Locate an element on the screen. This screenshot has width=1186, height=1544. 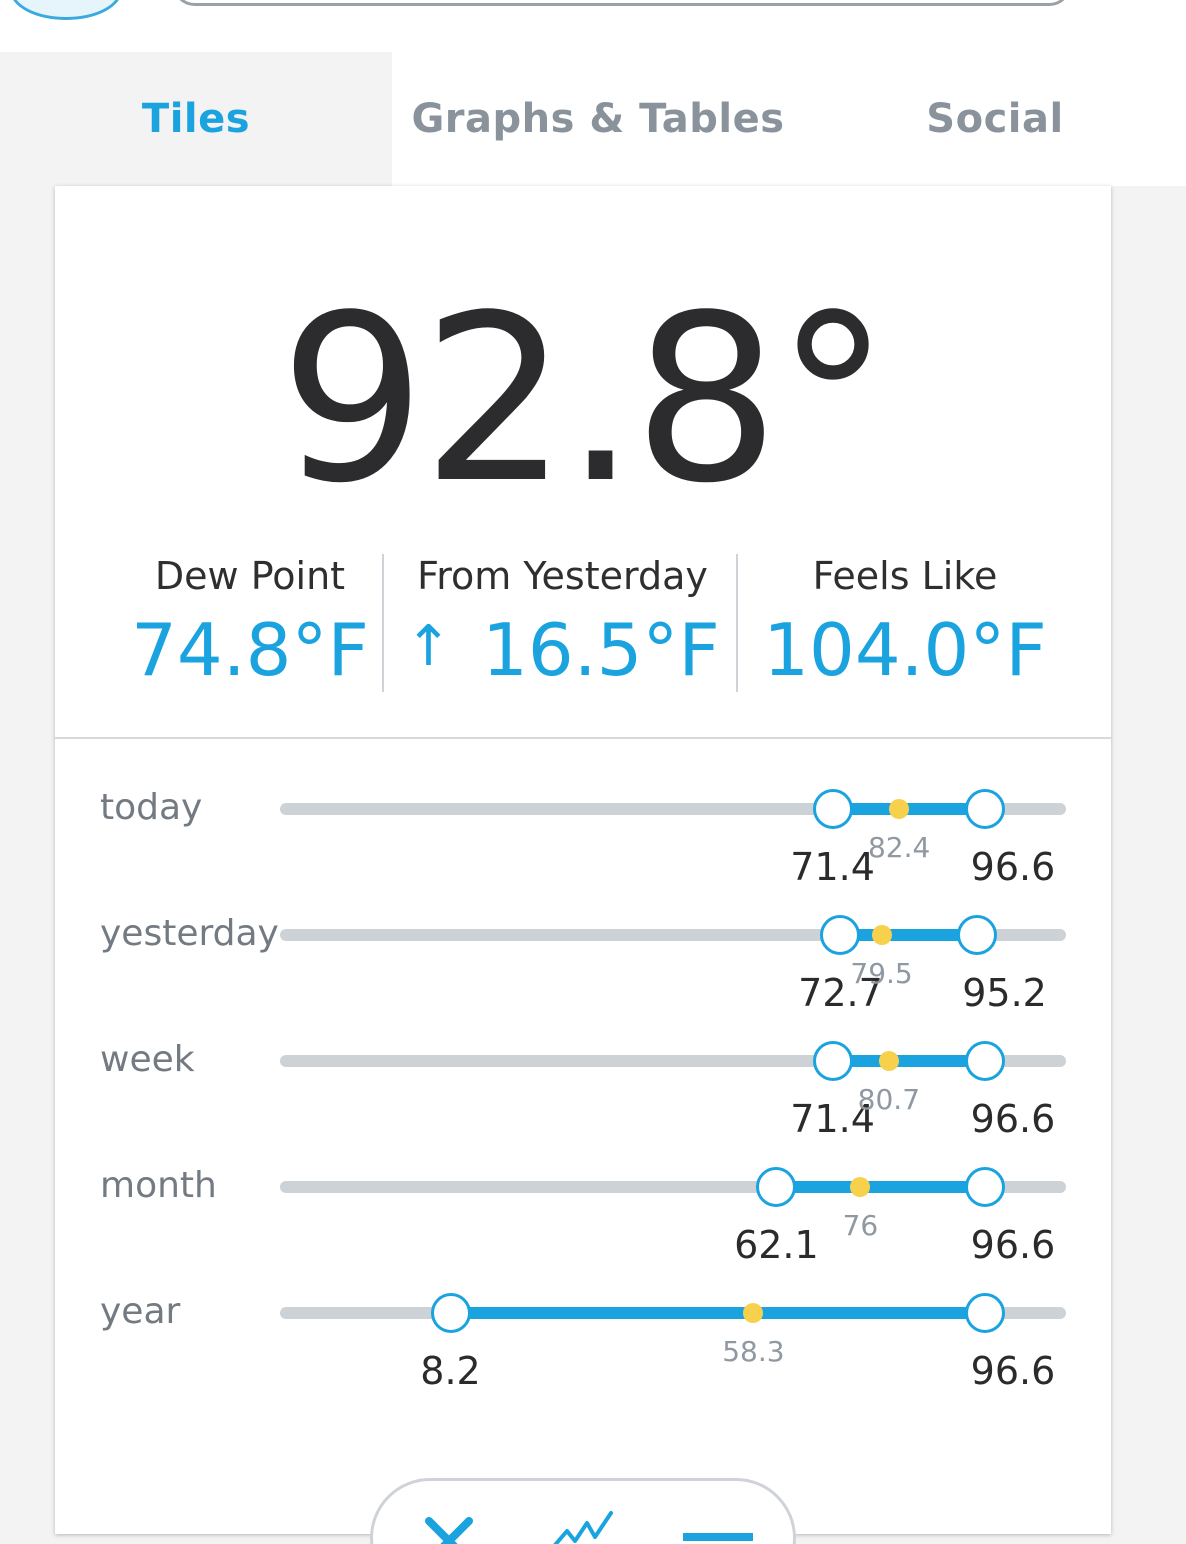
range-row-today: today 71.4 82.4 96.6 is located at coordinates (583, 858).